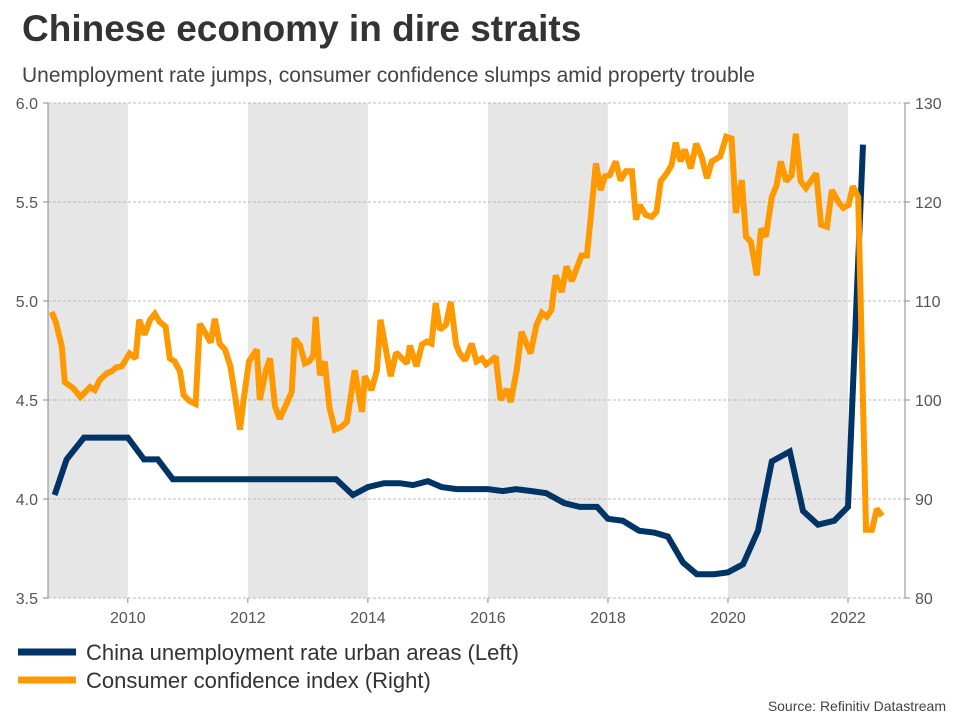 Image resolution: width=960 pixels, height=720 pixels. Describe the element at coordinates (928, 104) in the screenshot. I see `right-axis-tick-label: 130` at that location.